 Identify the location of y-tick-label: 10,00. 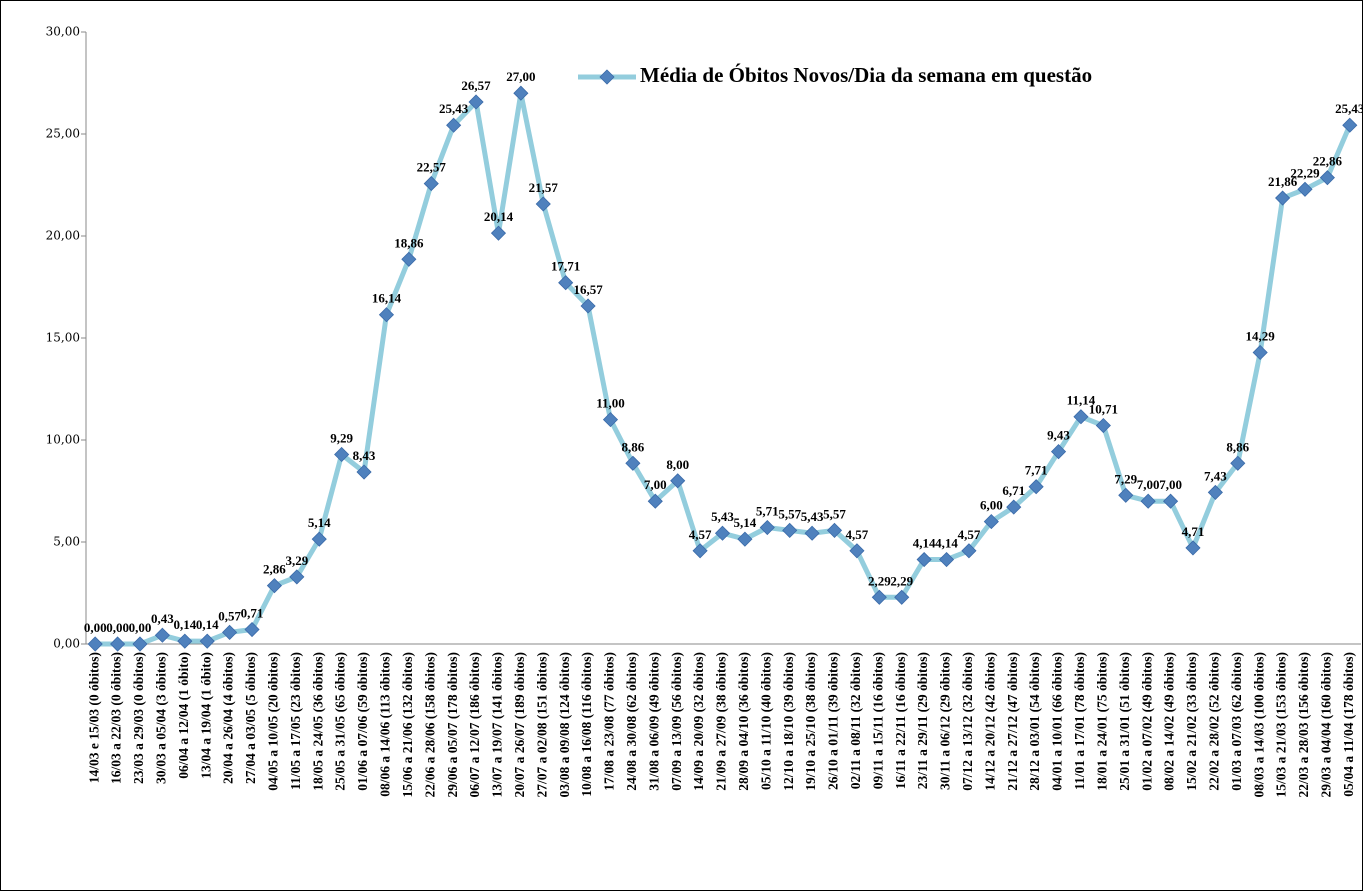
(63, 440).